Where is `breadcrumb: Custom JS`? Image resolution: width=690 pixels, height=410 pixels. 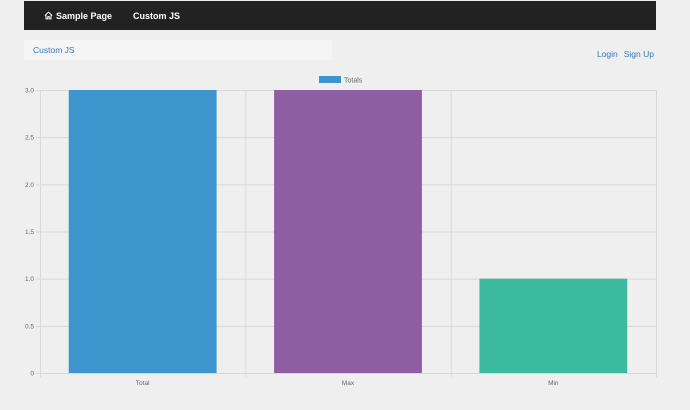 breadcrumb: Custom JS is located at coordinates (178, 50).